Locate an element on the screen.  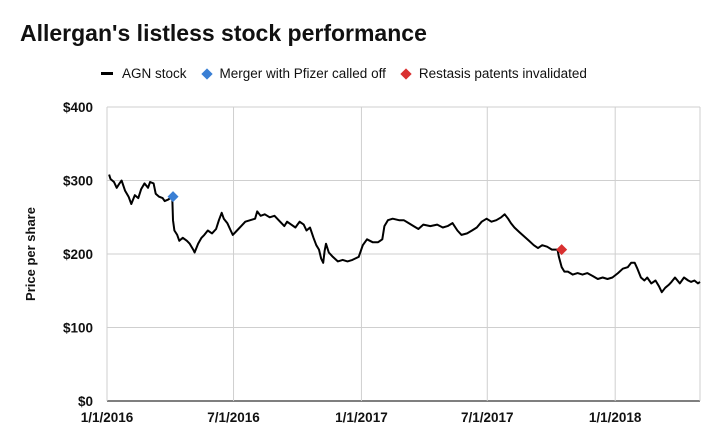
y-tick-label: $200 is located at coordinates (78, 254).